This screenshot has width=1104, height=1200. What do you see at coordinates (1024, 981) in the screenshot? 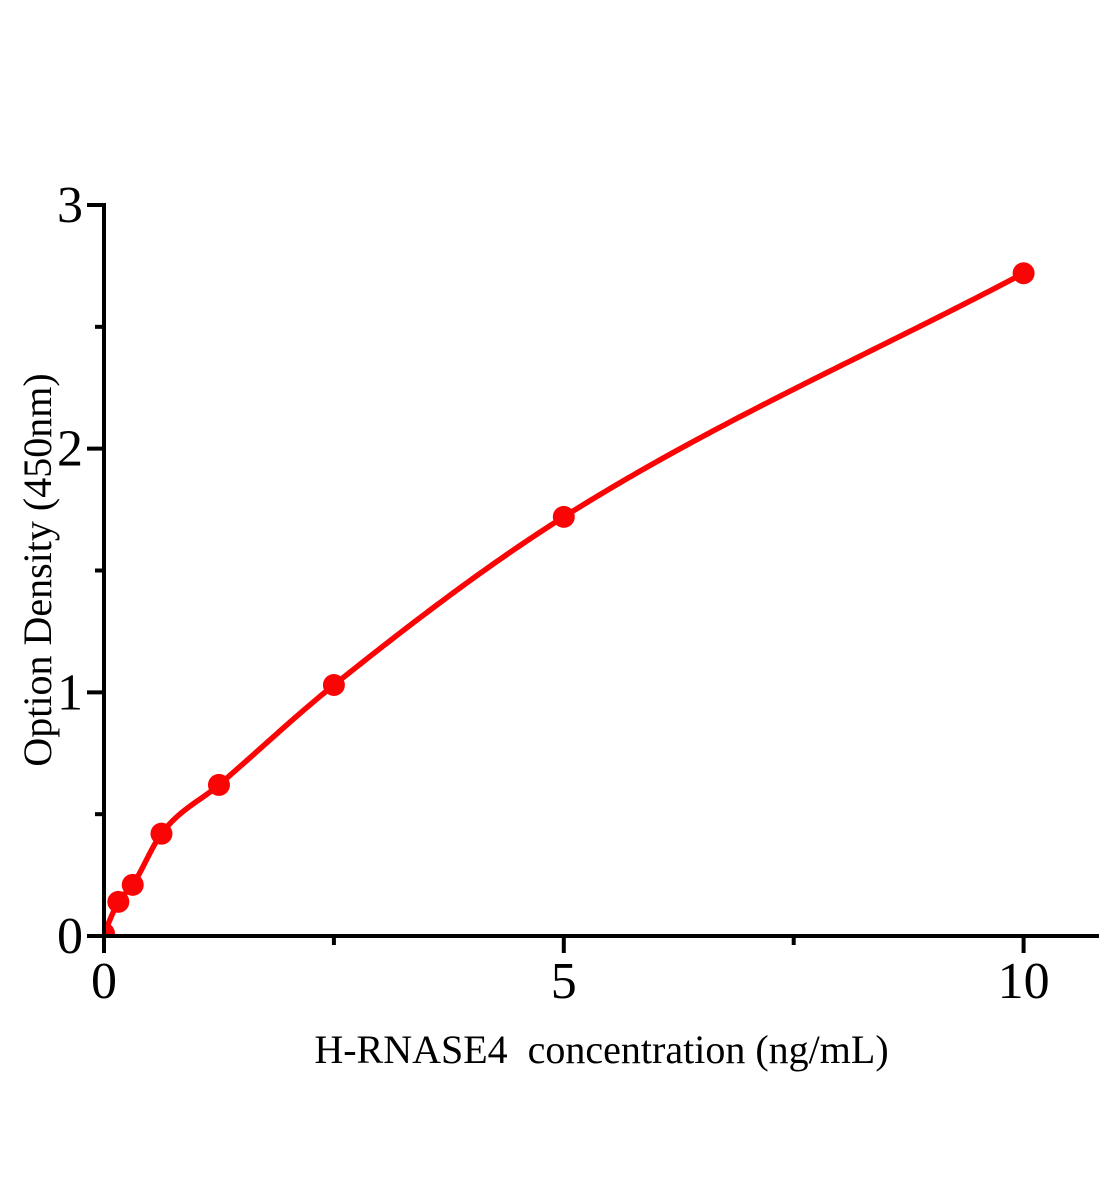
I see `x-tick-label: 10` at bounding box center [1024, 981].